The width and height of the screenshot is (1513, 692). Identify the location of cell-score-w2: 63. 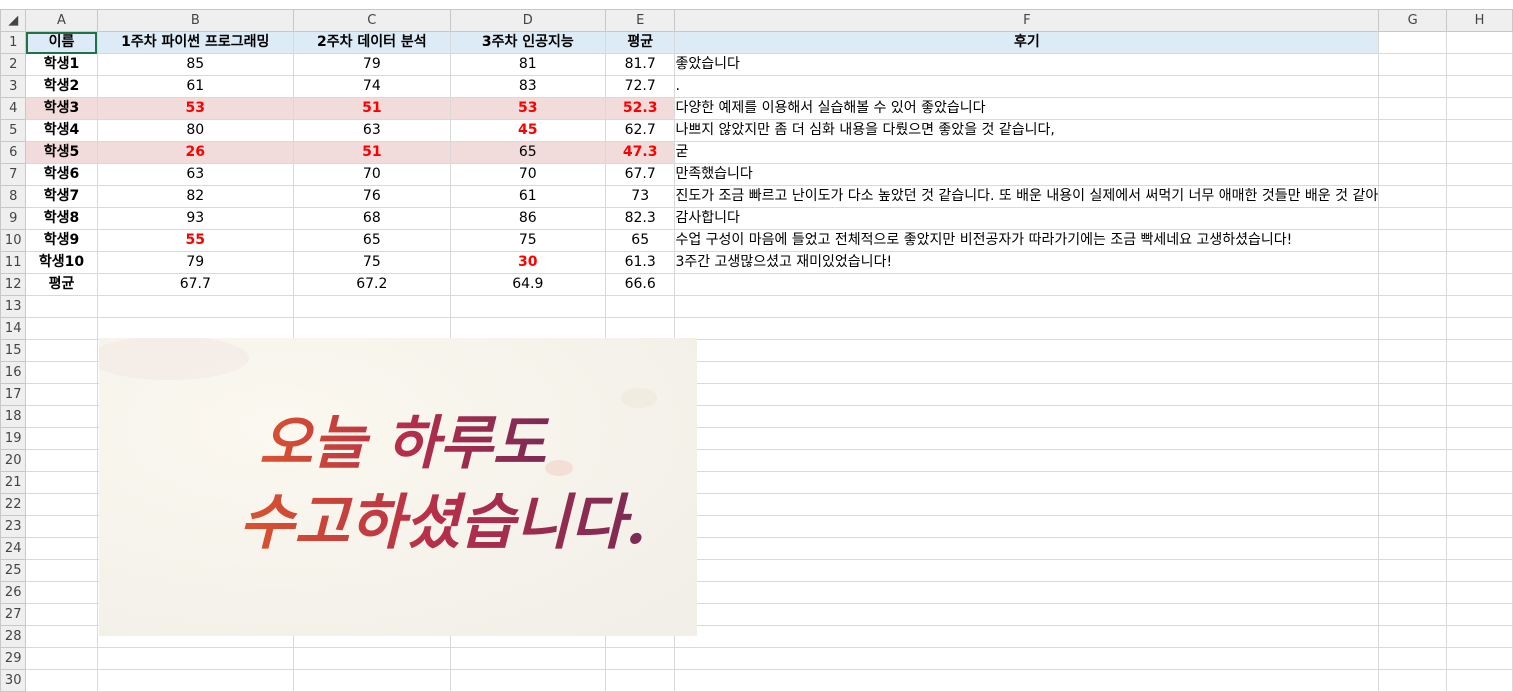
(372, 130).